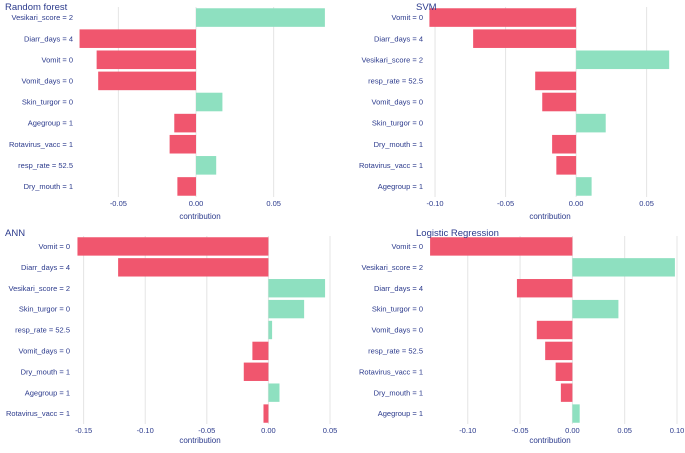 The height and width of the screenshot is (453, 685). I want to click on chart-title: Logistic Regression, so click(457, 233).